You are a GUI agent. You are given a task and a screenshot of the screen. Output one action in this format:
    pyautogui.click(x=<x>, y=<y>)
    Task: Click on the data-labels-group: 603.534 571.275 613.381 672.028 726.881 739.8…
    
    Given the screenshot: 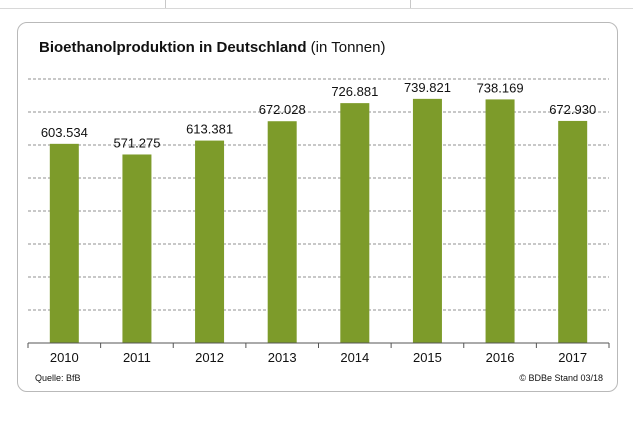 What is the action you would take?
    pyautogui.click(x=318, y=115)
    